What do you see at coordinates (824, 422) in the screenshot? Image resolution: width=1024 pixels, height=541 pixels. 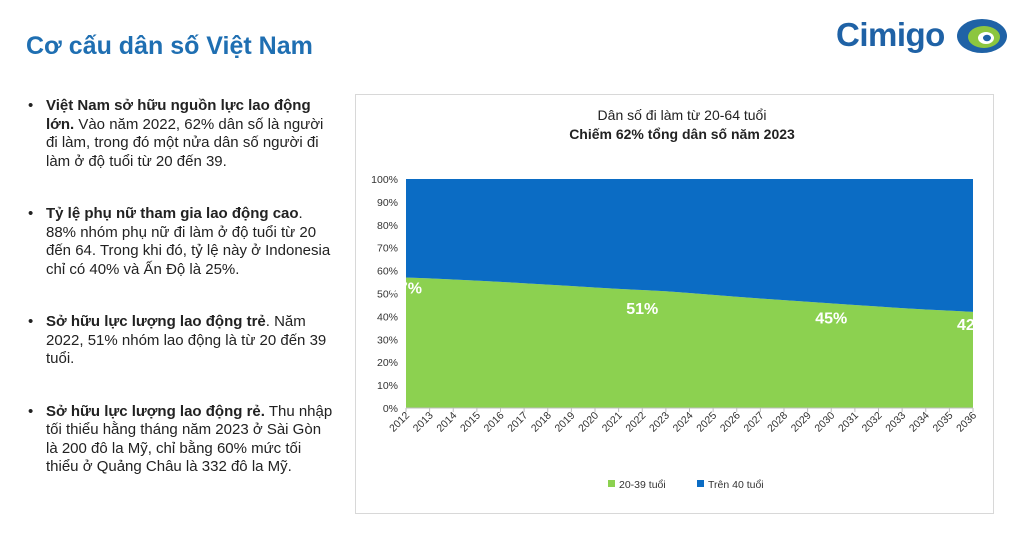 I see `x-tick-label: 2030` at bounding box center [824, 422].